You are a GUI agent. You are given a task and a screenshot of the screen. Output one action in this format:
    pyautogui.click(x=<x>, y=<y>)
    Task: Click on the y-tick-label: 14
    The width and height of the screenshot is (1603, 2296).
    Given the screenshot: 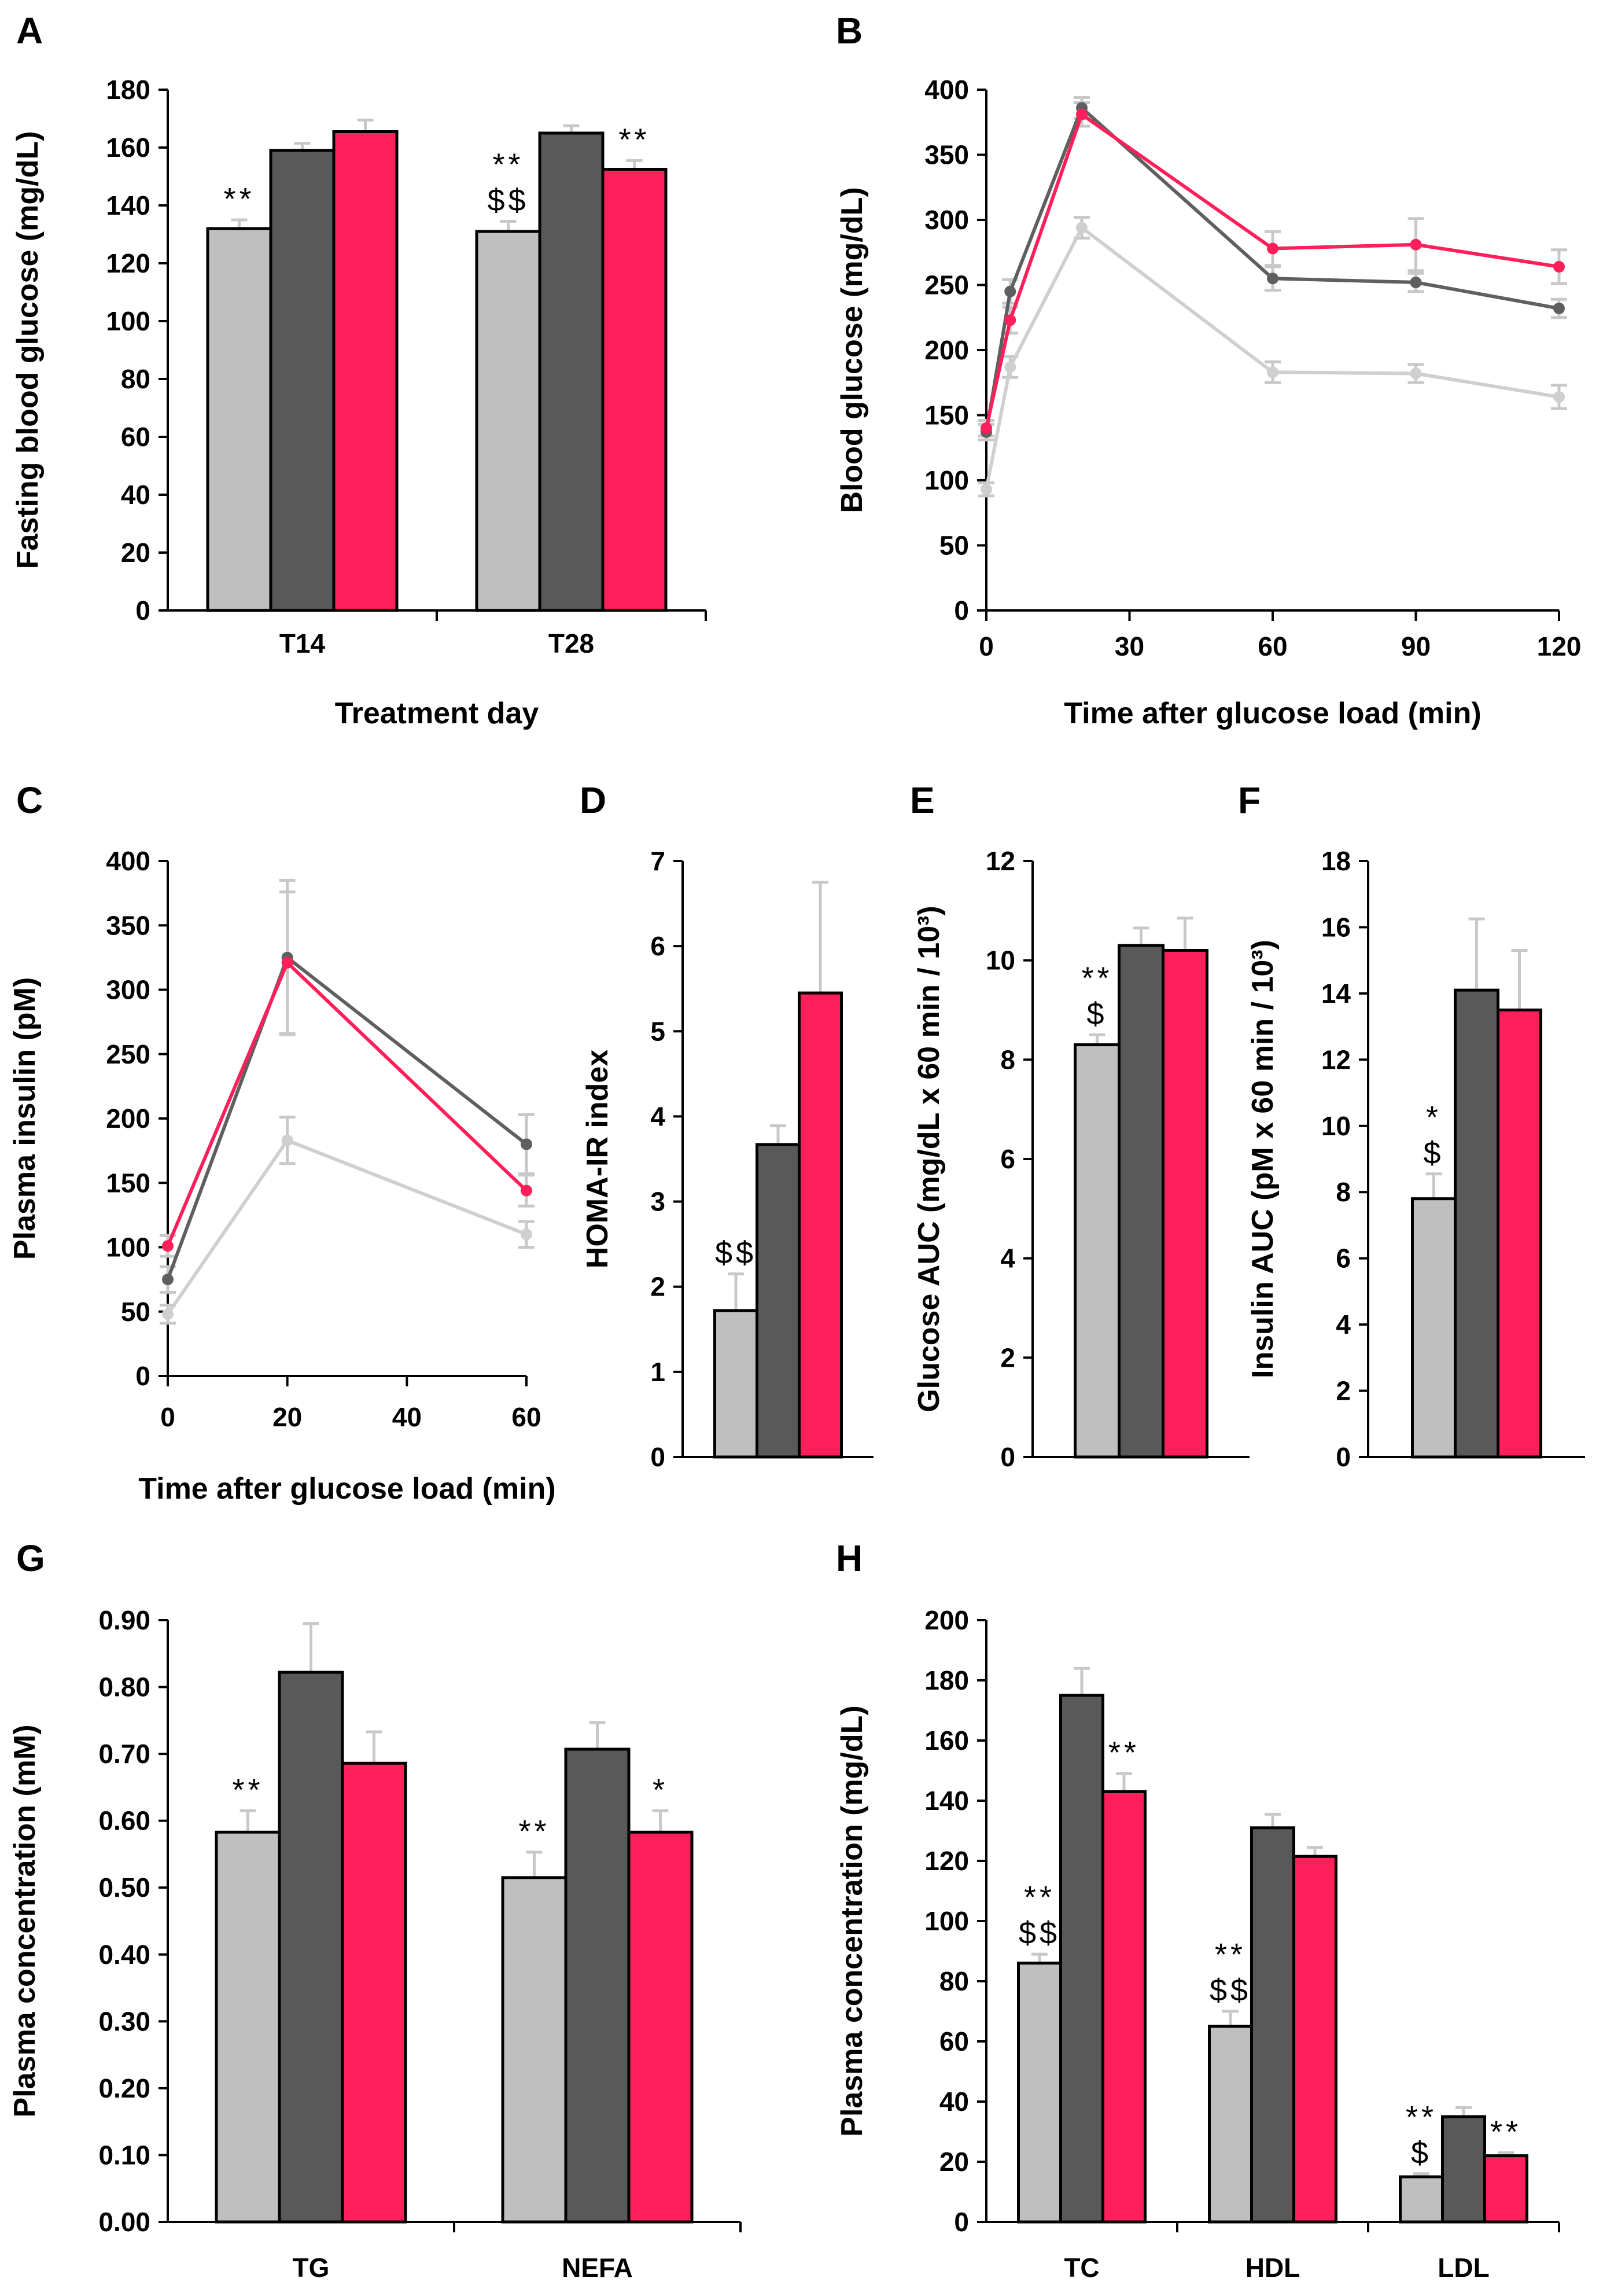 What is the action you would take?
    pyautogui.click(x=1336, y=993)
    